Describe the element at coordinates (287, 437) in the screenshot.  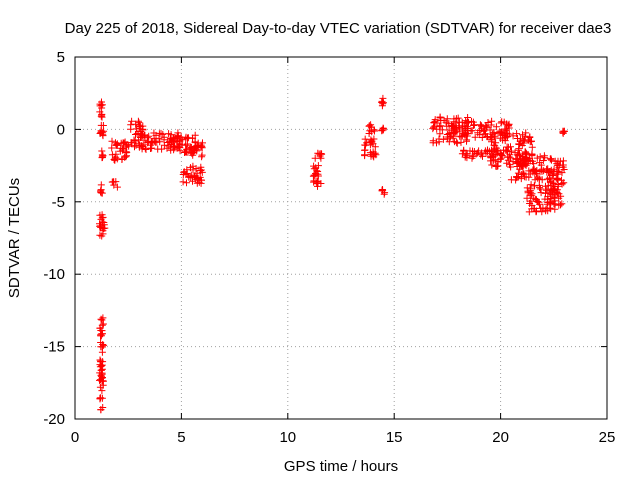
I see `x-tick-label: 10` at that location.